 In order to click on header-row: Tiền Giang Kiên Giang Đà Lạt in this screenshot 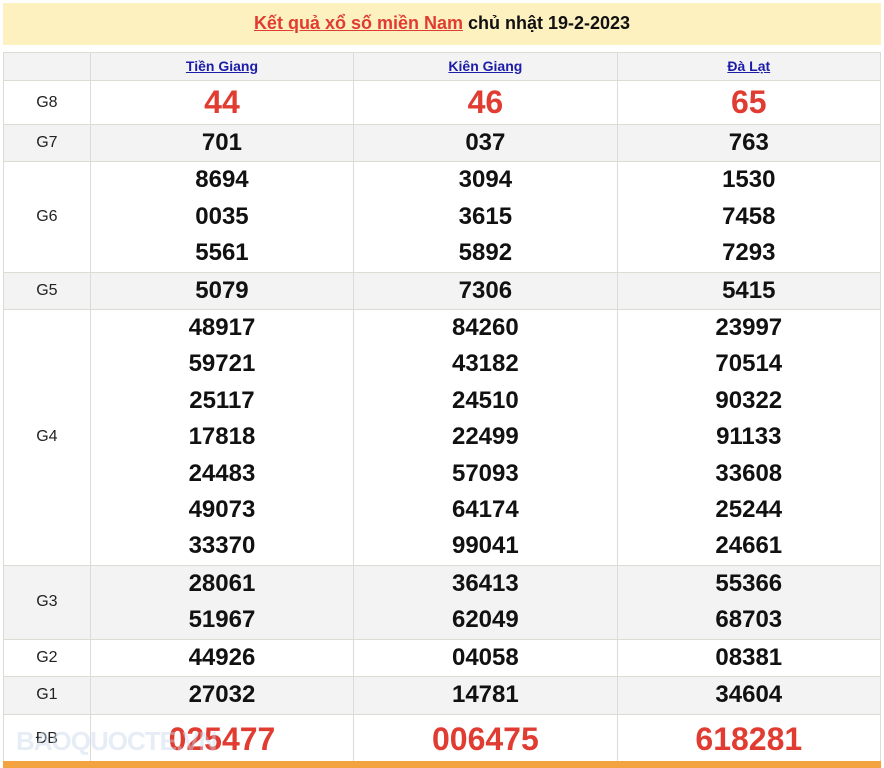, I will do `click(442, 66)`.